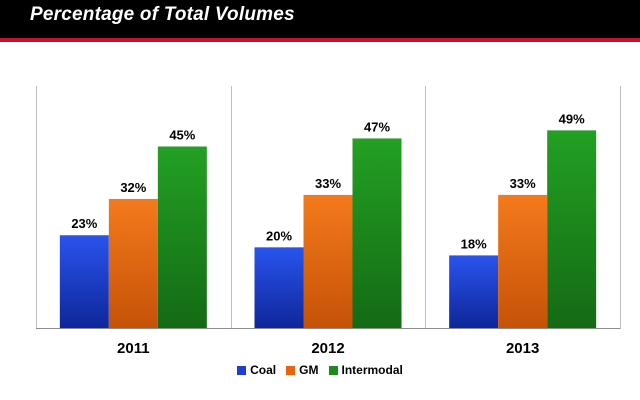 The height and width of the screenshot is (400, 640). I want to click on bar-coal-2011, so click(84, 281).